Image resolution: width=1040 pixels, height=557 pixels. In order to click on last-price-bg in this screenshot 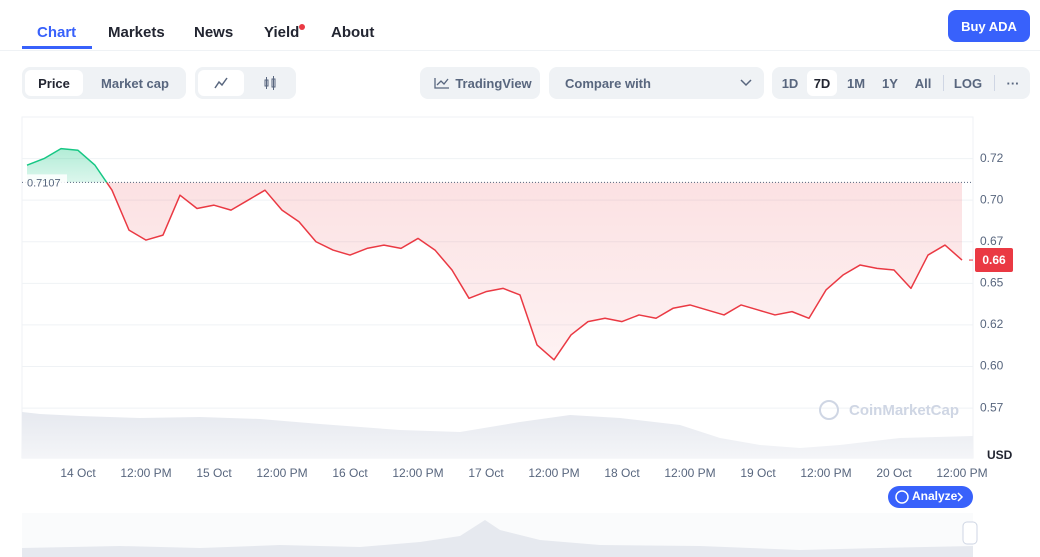, I will do `click(994, 260)`.